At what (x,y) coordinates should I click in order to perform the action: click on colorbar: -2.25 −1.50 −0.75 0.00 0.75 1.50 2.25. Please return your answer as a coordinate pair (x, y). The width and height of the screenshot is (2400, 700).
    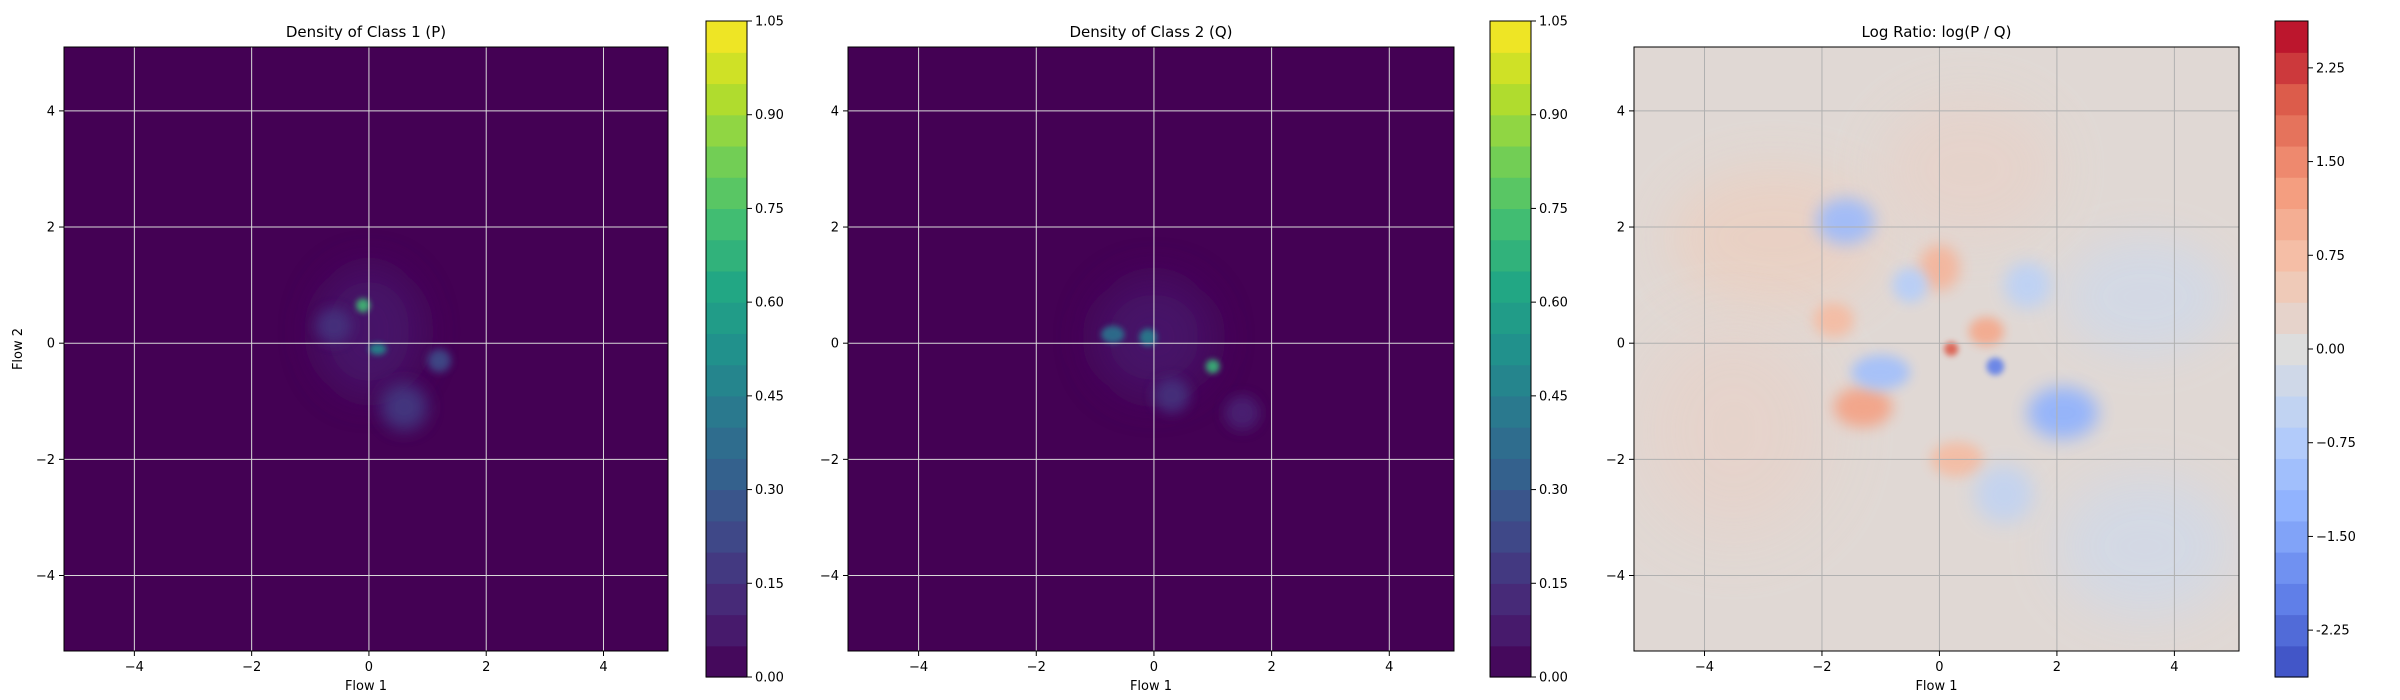
    Looking at the image, I should click on (2315, 349).